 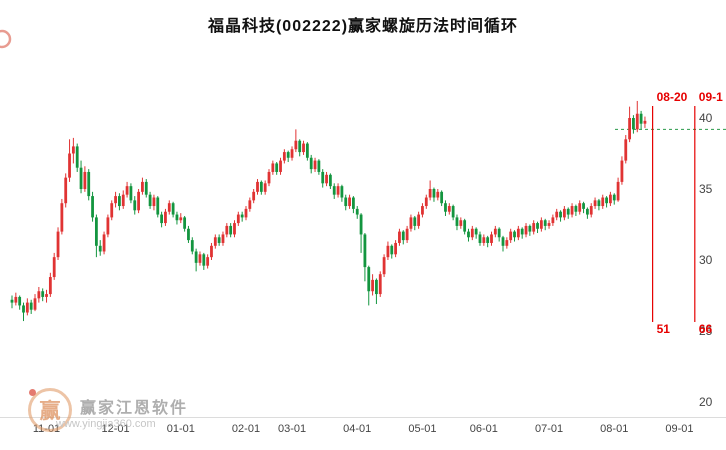 What do you see at coordinates (422, 429) in the screenshot?
I see `x-axis-label: 05-01` at bounding box center [422, 429].